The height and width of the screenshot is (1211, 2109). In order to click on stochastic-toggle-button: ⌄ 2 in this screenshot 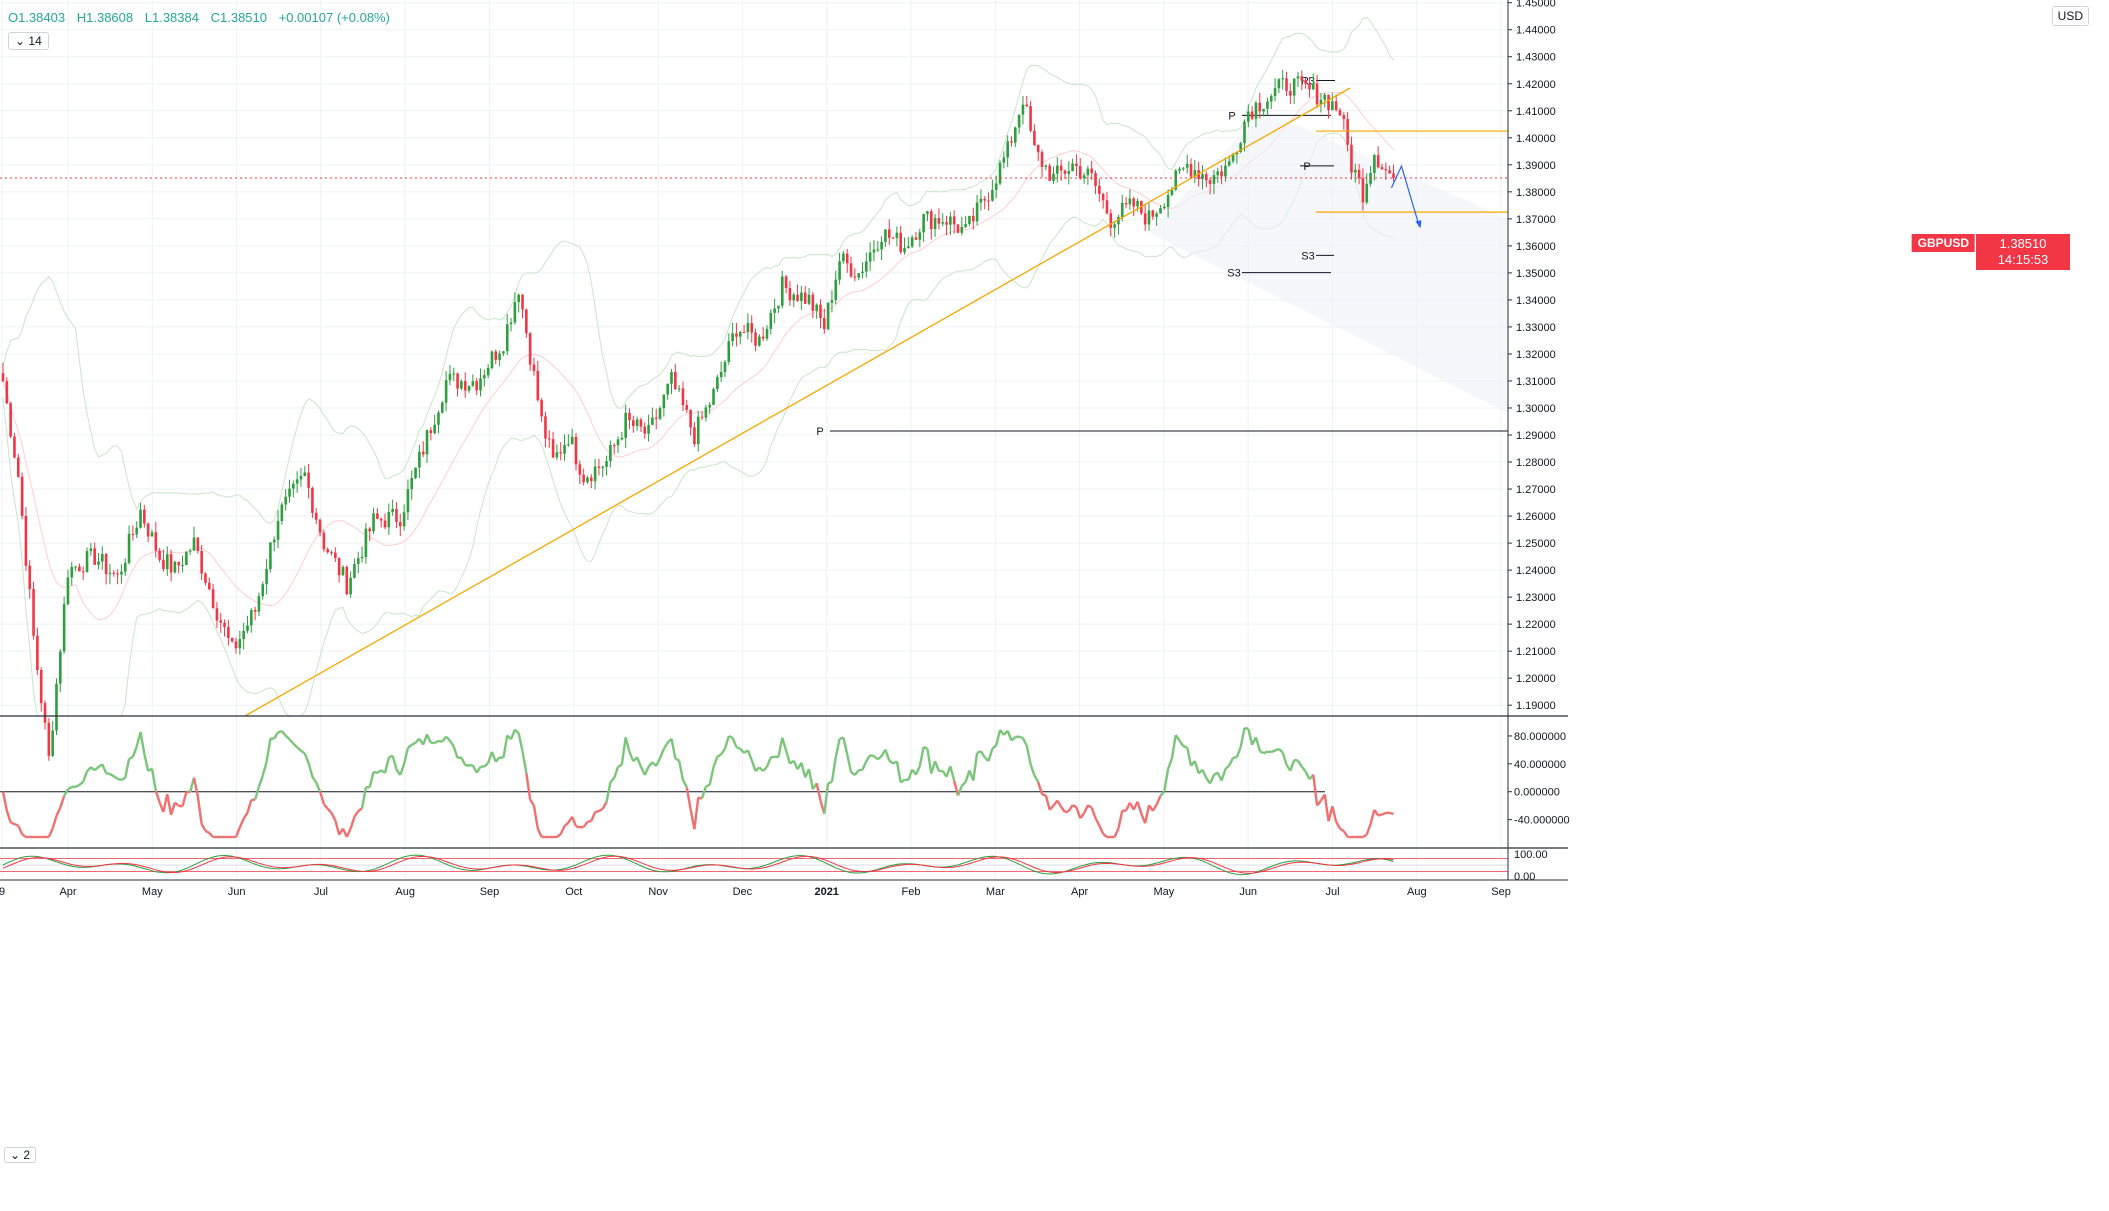, I will do `click(20, 1155)`.